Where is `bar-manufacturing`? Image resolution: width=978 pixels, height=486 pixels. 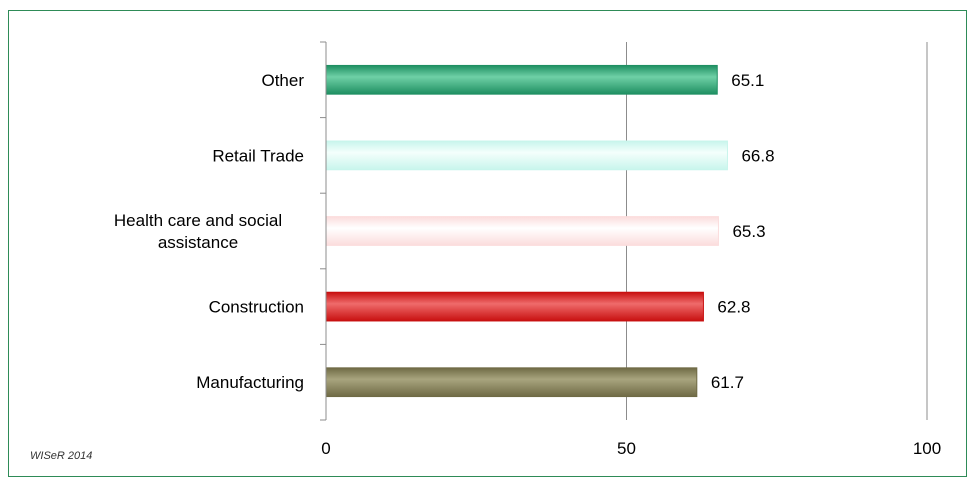
bar-manufacturing is located at coordinates (511, 382).